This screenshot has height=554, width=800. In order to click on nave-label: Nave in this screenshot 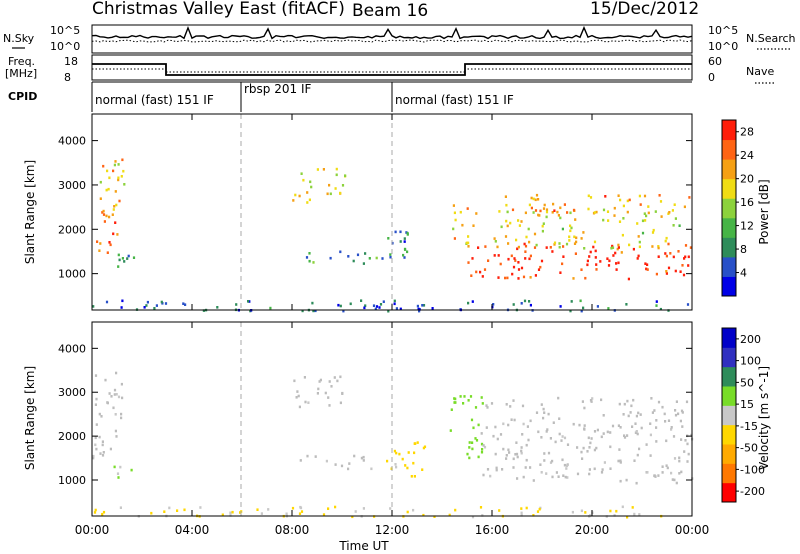, I will do `click(760, 71)`.